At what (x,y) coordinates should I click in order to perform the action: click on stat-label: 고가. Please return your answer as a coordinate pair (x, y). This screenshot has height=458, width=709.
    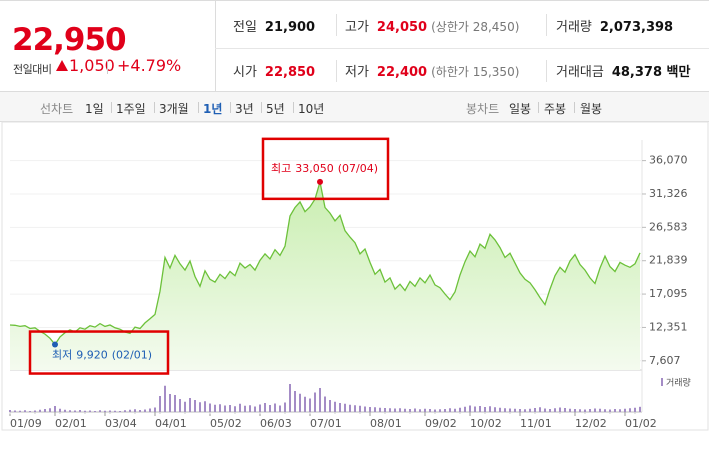
    Looking at the image, I should click on (357, 27).